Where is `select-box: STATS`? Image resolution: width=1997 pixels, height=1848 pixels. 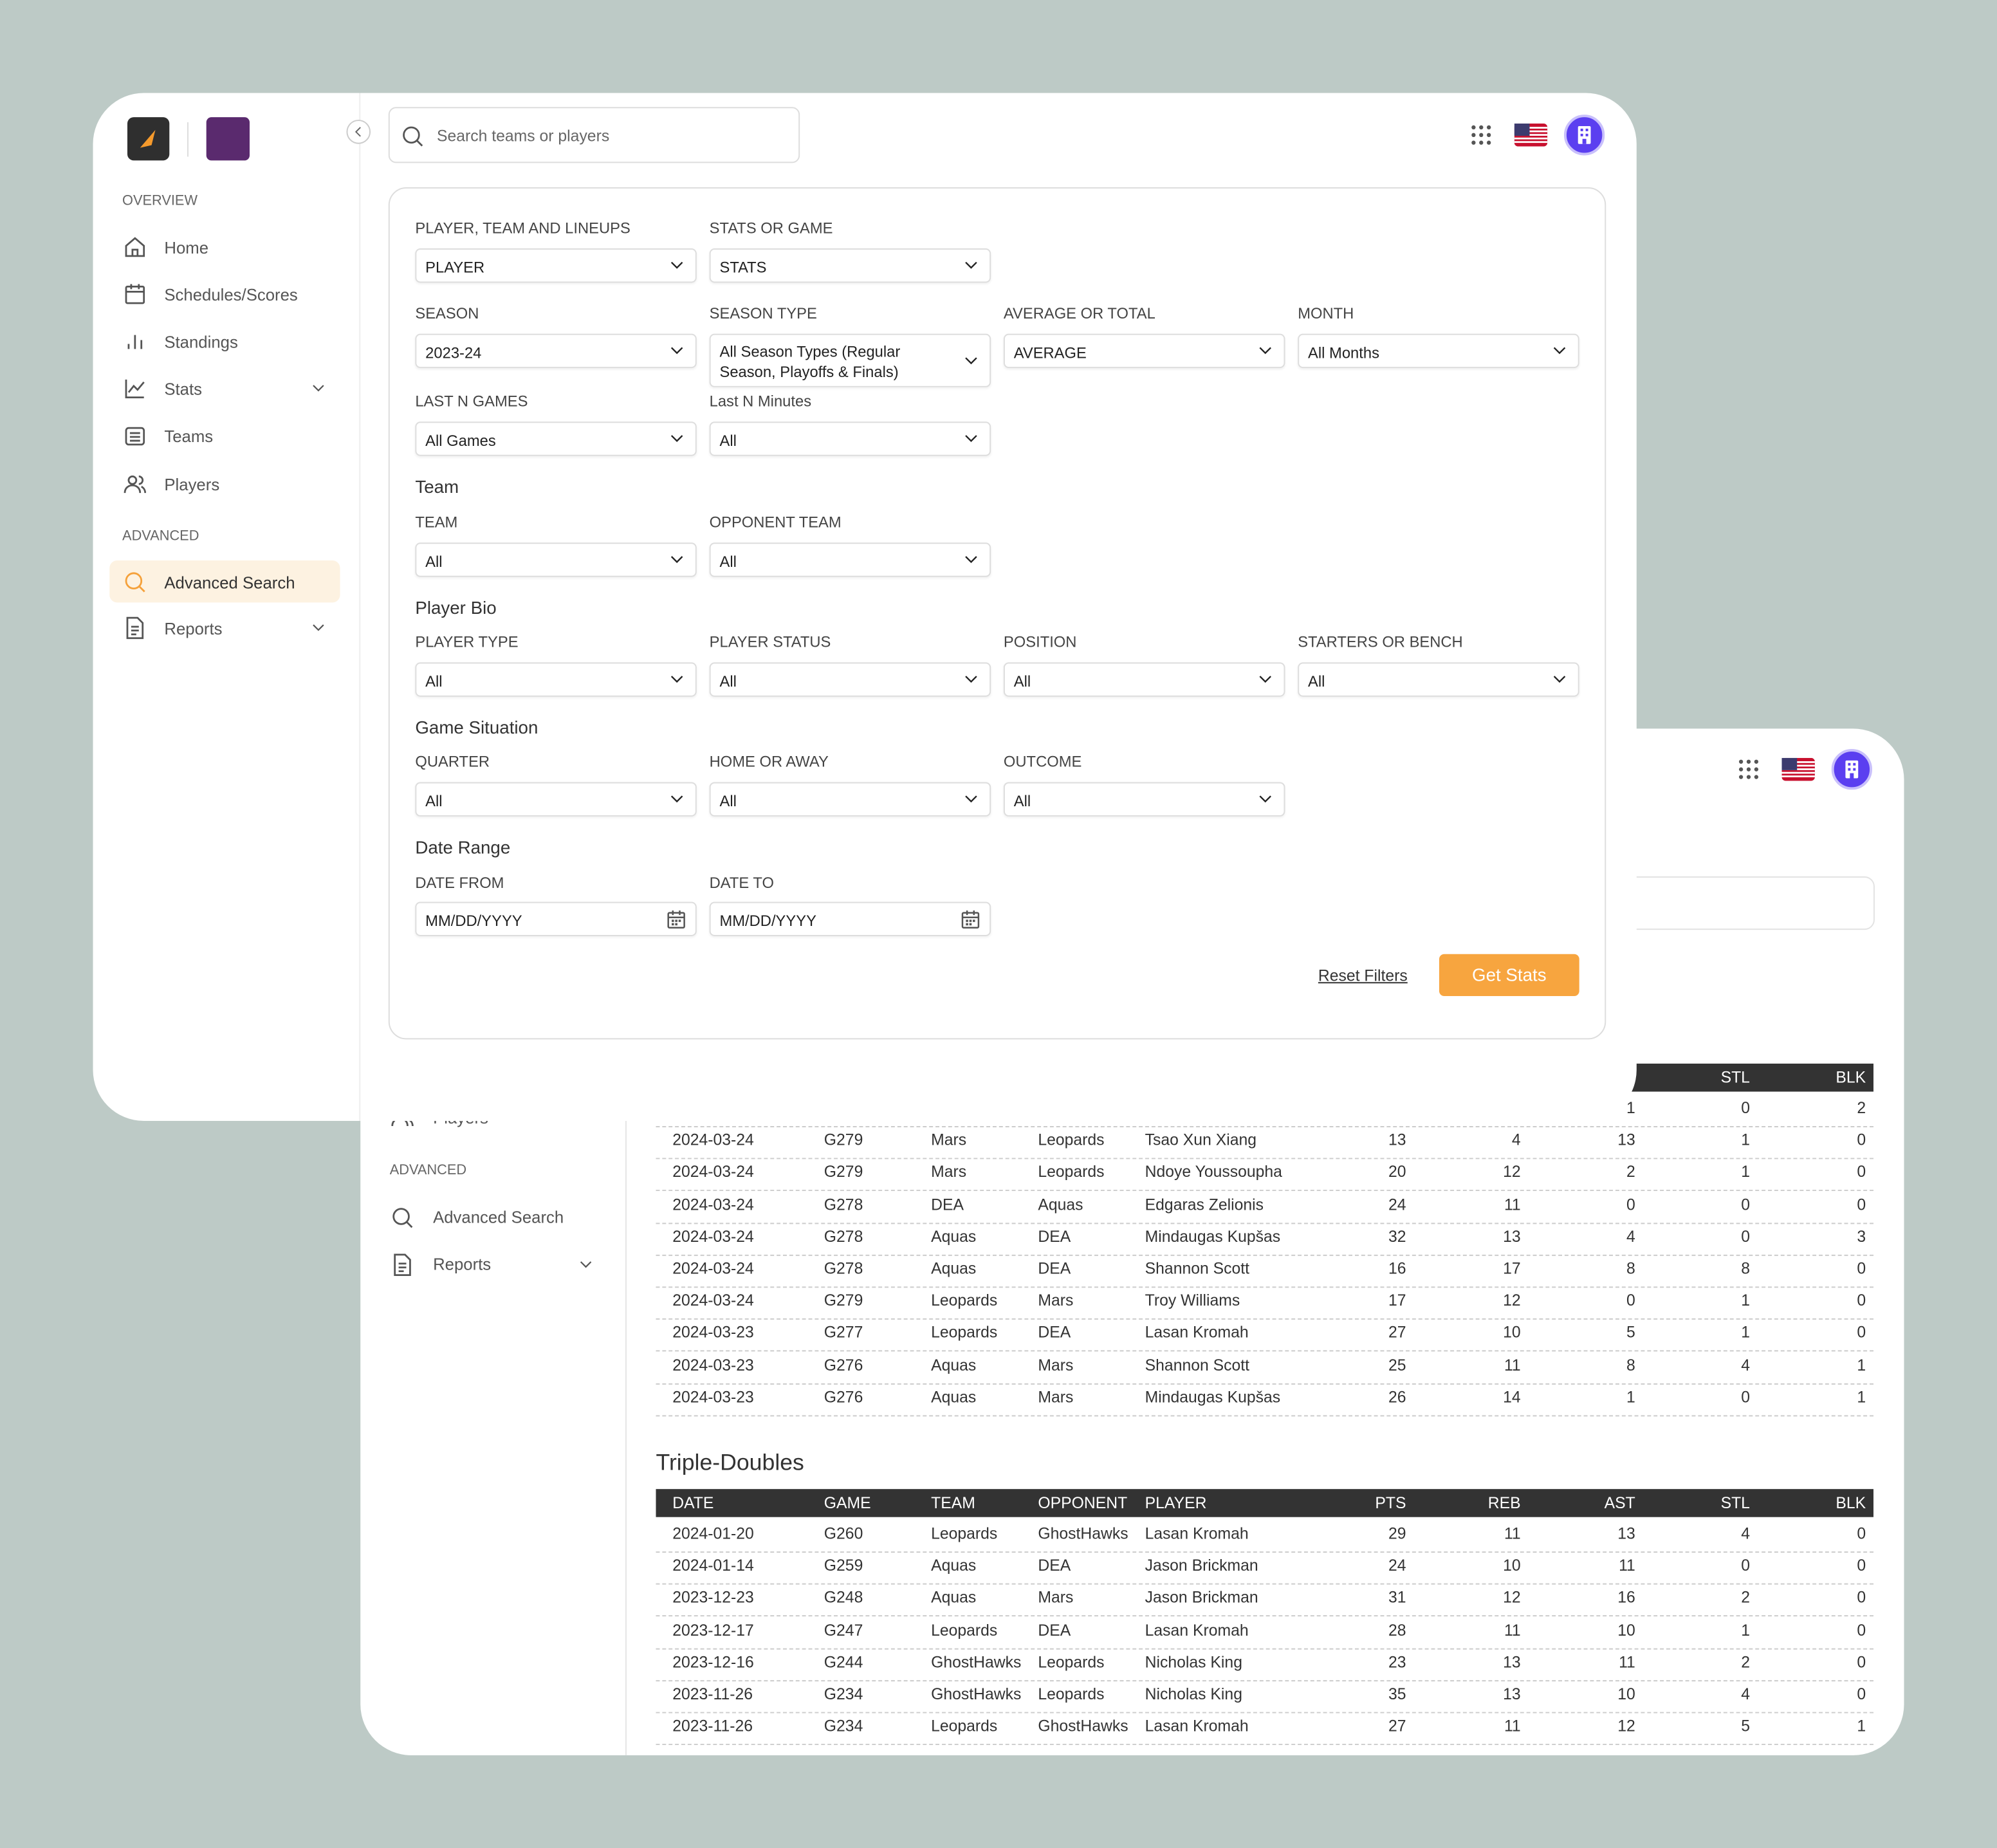
select-box: STATS is located at coordinates (850, 266).